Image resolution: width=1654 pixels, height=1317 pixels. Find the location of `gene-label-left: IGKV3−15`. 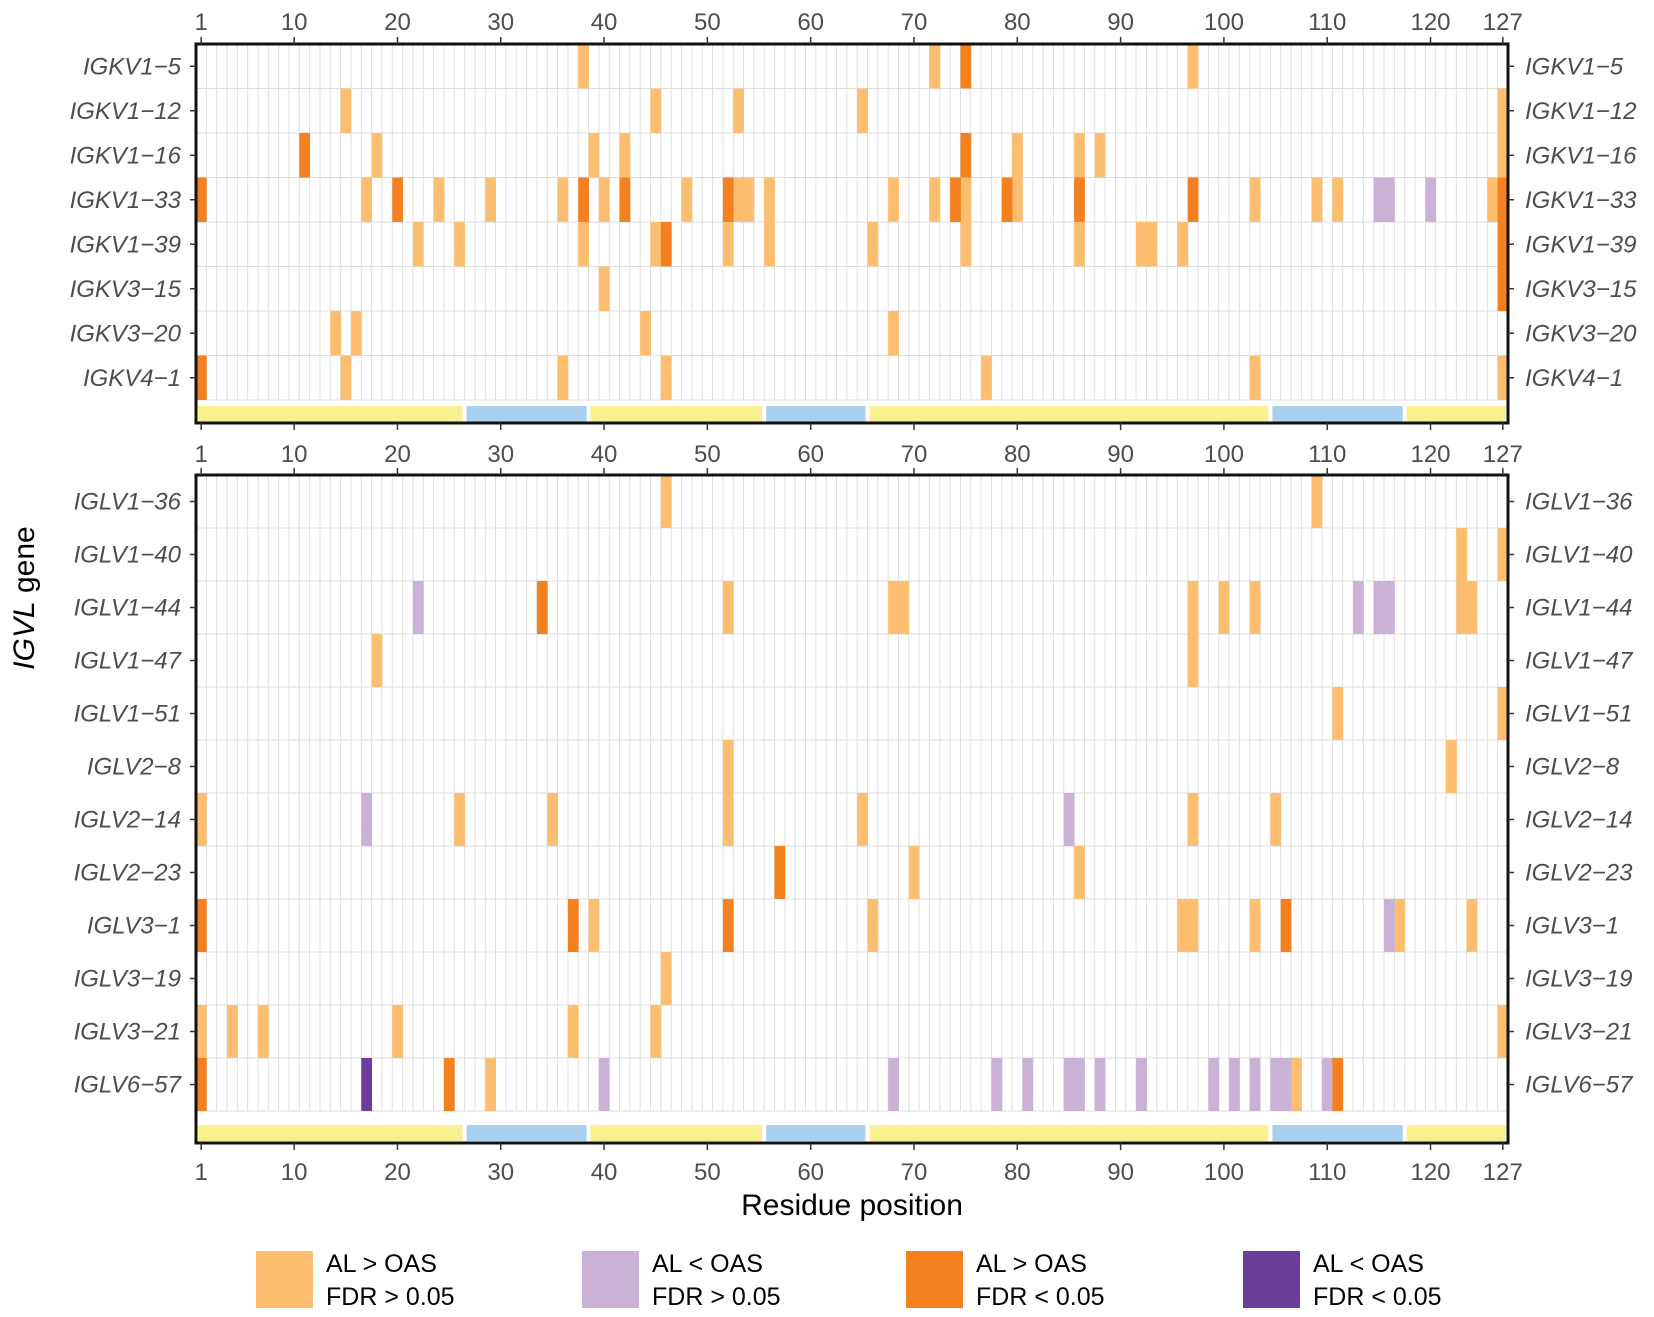

gene-label-left: IGKV3−15 is located at coordinates (126, 289).